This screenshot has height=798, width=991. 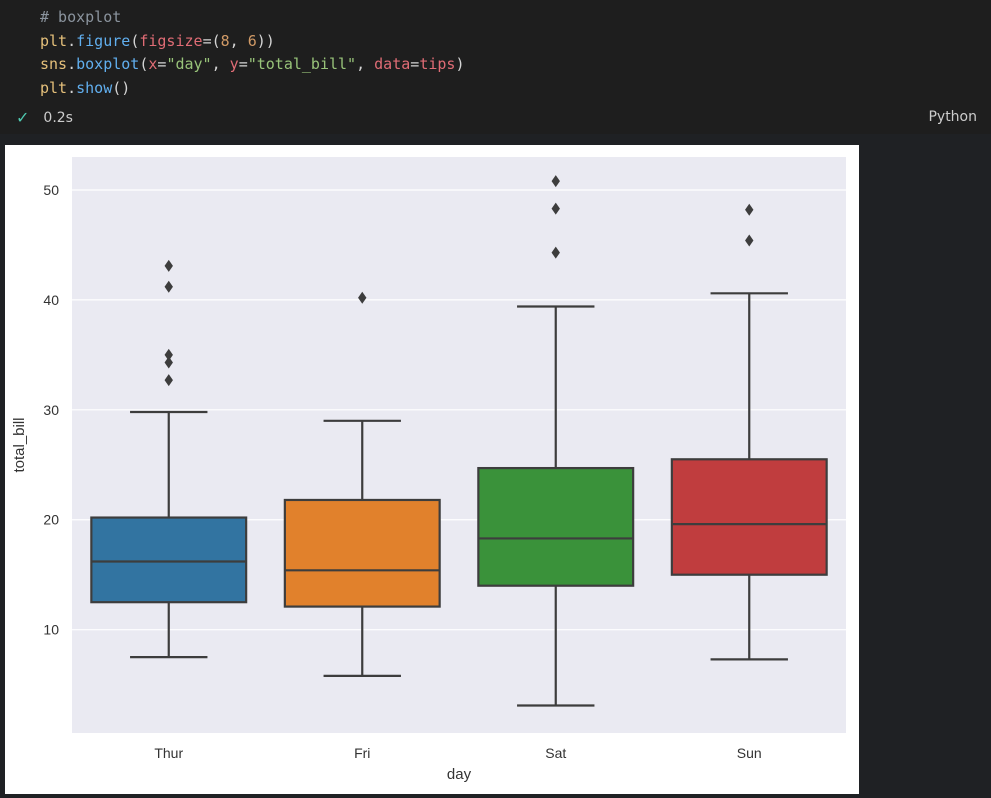 I want to click on box-sun, so click(x=749, y=517).